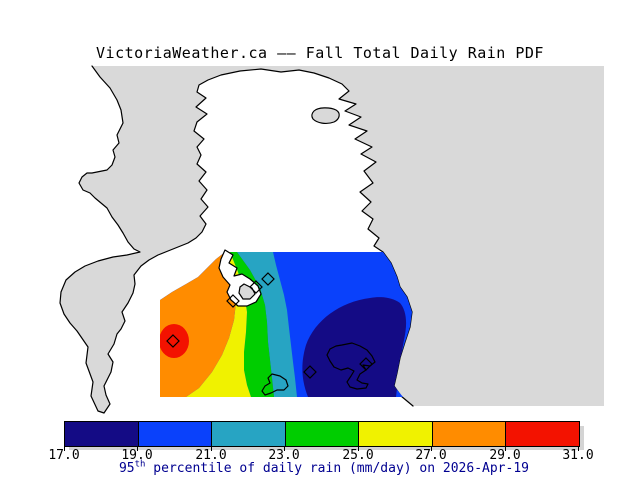 The height and width of the screenshot is (480, 640). I want to click on station-markers, so click(269, 325).